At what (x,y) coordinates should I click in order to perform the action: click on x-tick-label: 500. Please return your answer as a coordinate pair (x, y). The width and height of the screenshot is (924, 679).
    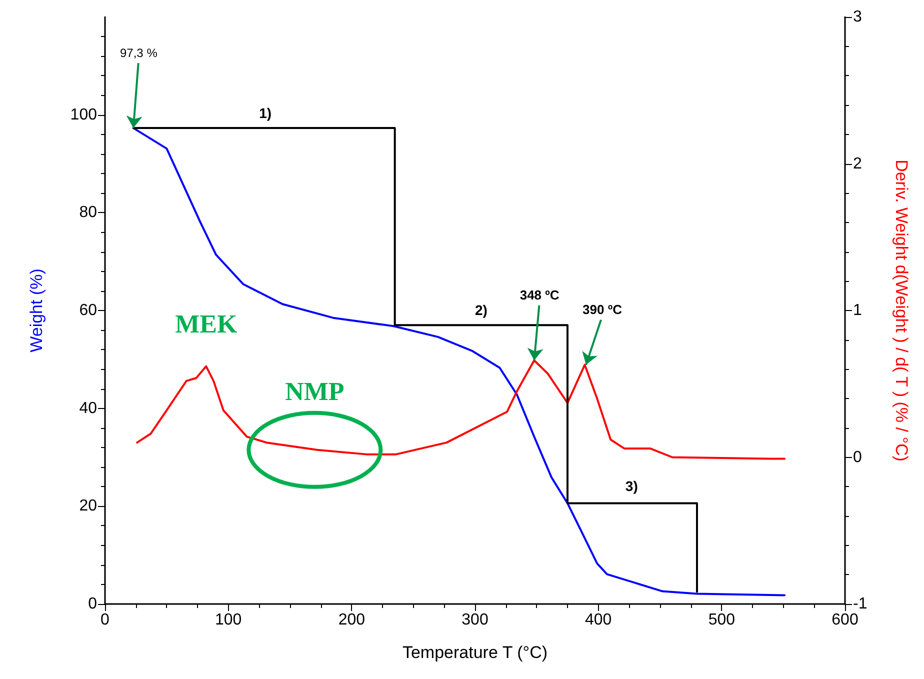
    Looking at the image, I should click on (722, 620).